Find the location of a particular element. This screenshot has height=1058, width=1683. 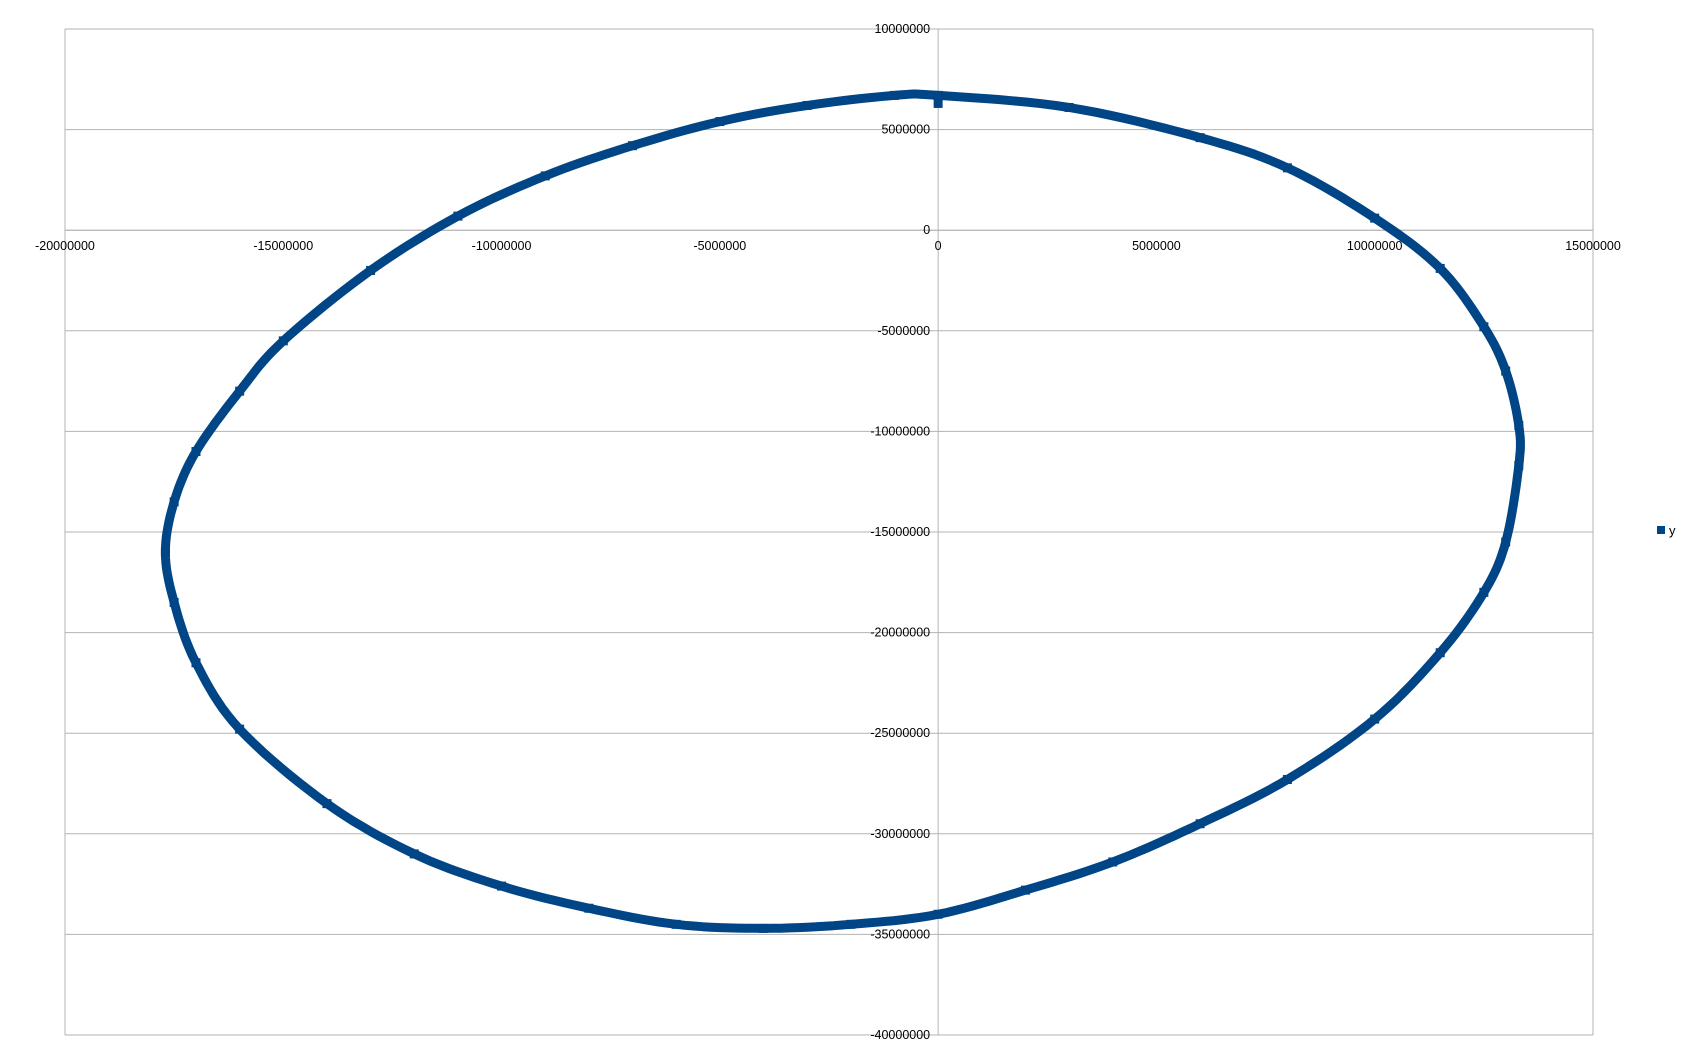

legend: y is located at coordinates (1666, 530).